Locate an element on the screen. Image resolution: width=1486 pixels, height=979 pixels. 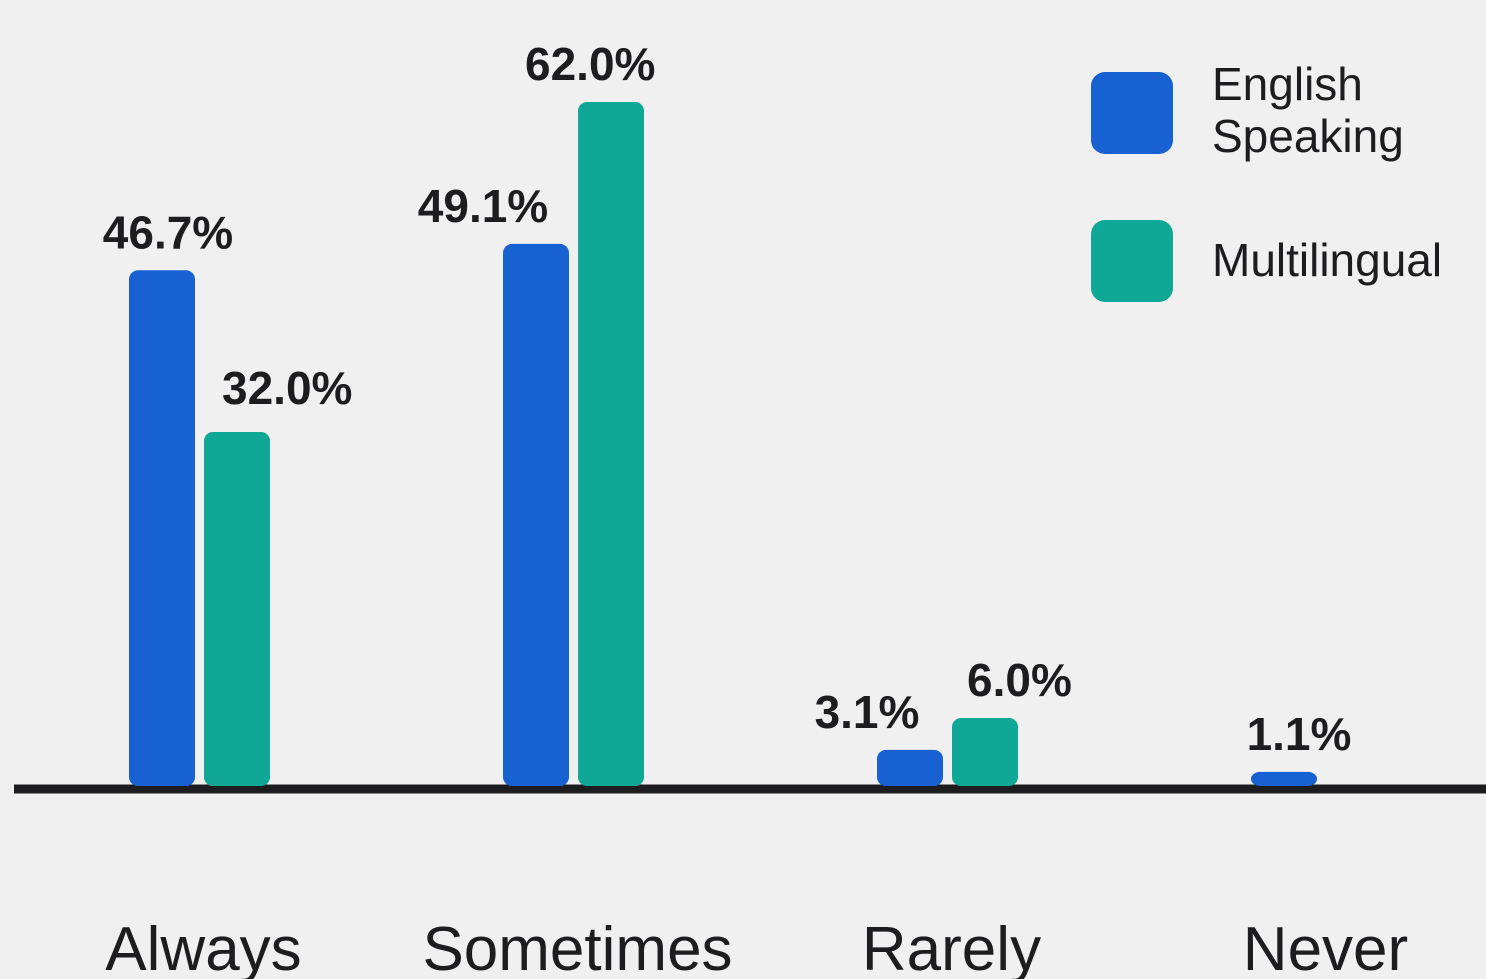
value-label-english-speaking-rarely: 3.1% is located at coordinates (867, 712).